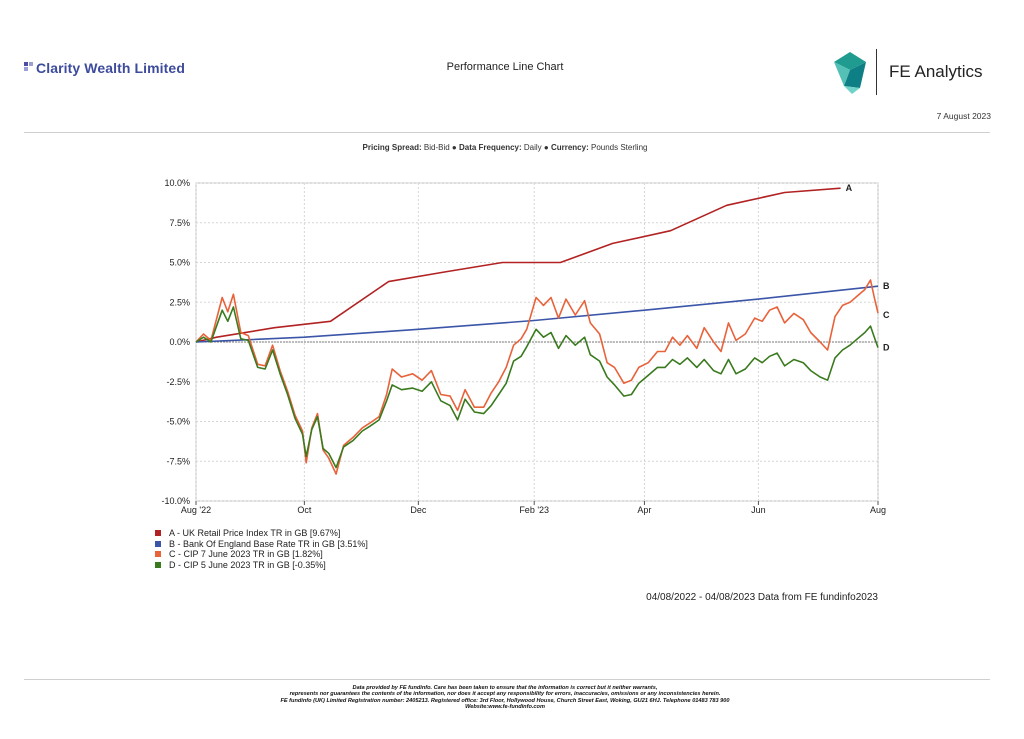  I want to click on footer-line: Website:www.fe-fundinfo.com, so click(505, 706).